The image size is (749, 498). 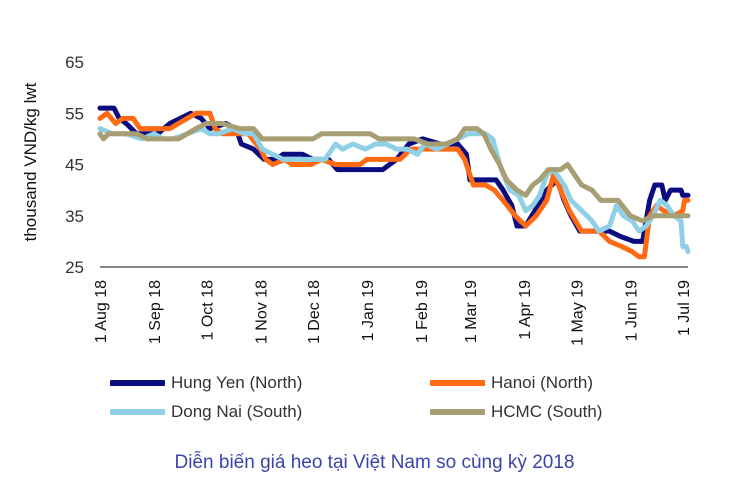 I want to click on y-tick-label: 35, so click(x=74, y=216).